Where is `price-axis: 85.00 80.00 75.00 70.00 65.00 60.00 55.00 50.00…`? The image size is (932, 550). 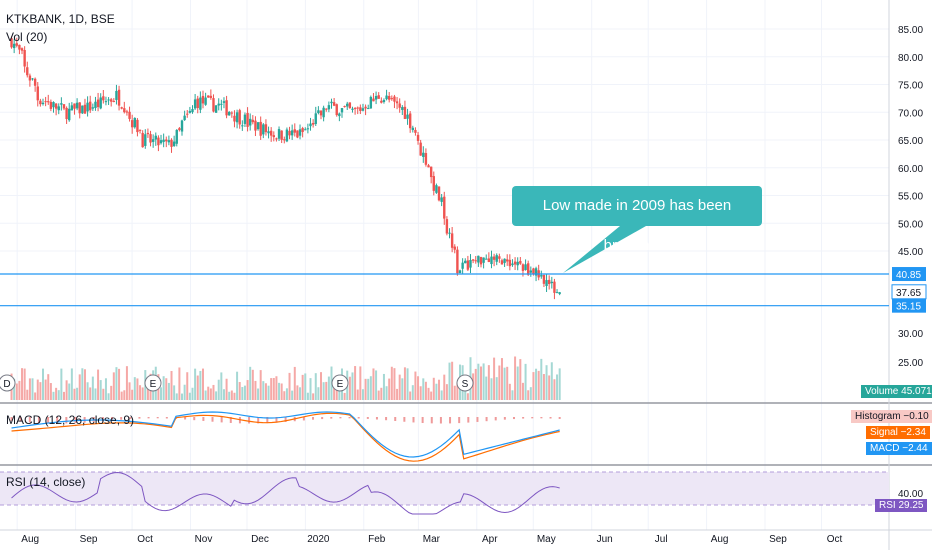
price-axis: 85.00 80.00 75.00 70.00 65.00 60.00 55.00 50.00… is located at coordinates (909, 262).